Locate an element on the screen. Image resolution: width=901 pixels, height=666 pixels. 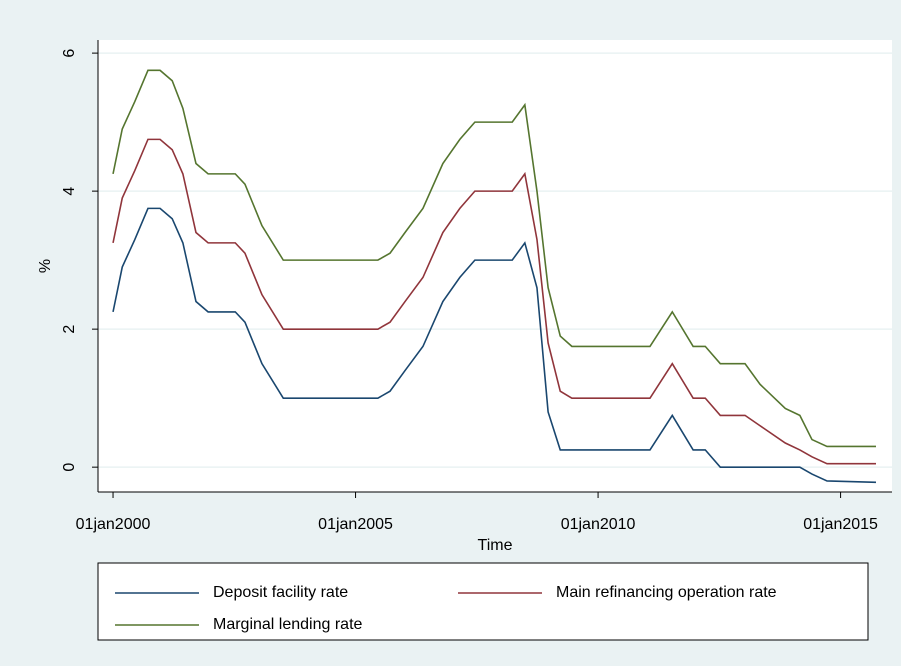
legend is located at coordinates (483, 601).